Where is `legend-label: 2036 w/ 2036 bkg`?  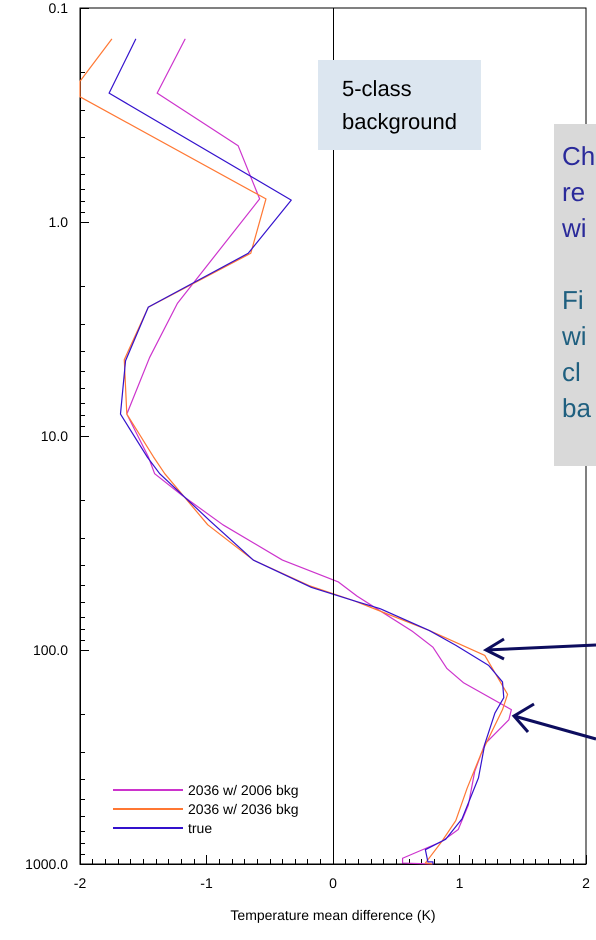
legend-label: 2036 w/ 2036 bkg is located at coordinates (243, 809).